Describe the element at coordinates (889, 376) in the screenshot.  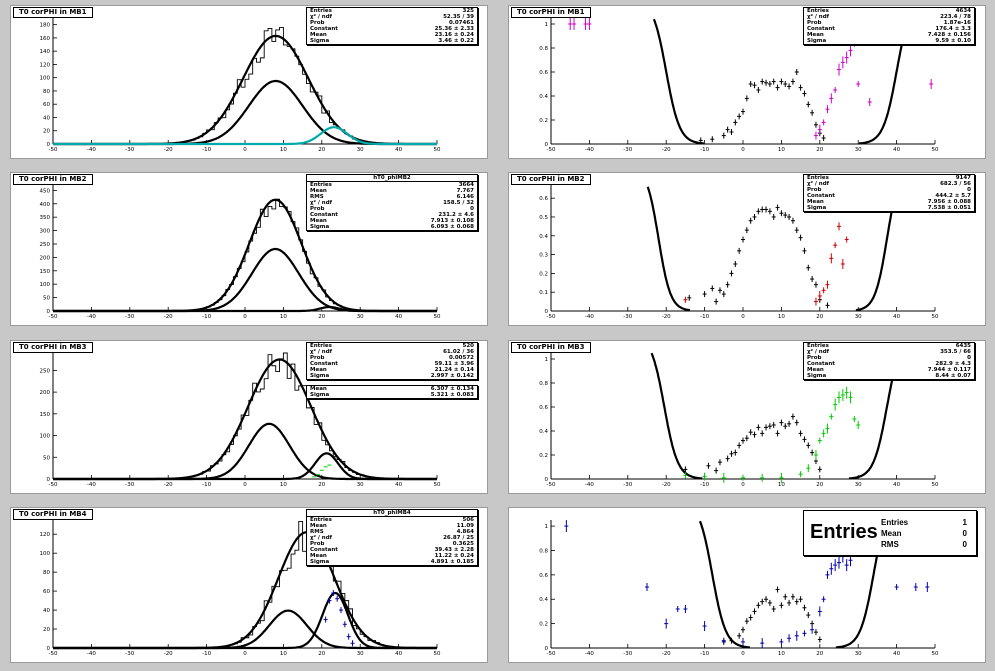
I see `stats-row: Sigma 8.44 ± 0.07` at that location.